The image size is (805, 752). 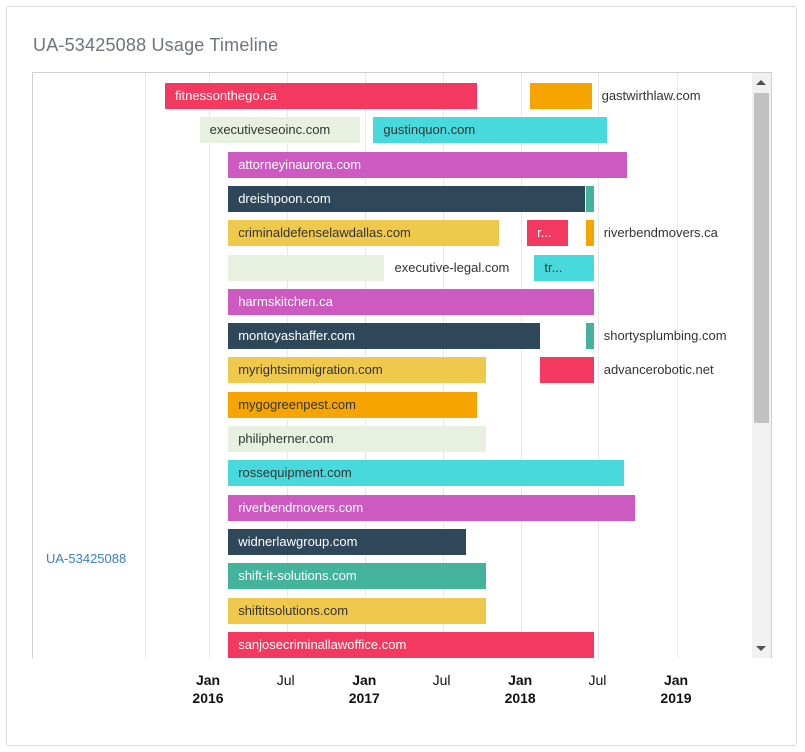 I want to click on scroll-up-arrow-icon, so click(x=761, y=82).